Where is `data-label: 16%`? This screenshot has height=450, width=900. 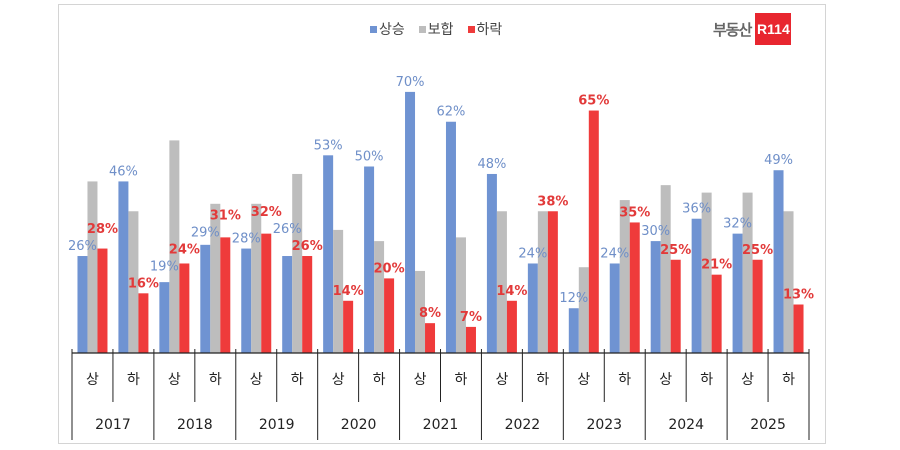 data-label: 16% is located at coordinates (143, 283).